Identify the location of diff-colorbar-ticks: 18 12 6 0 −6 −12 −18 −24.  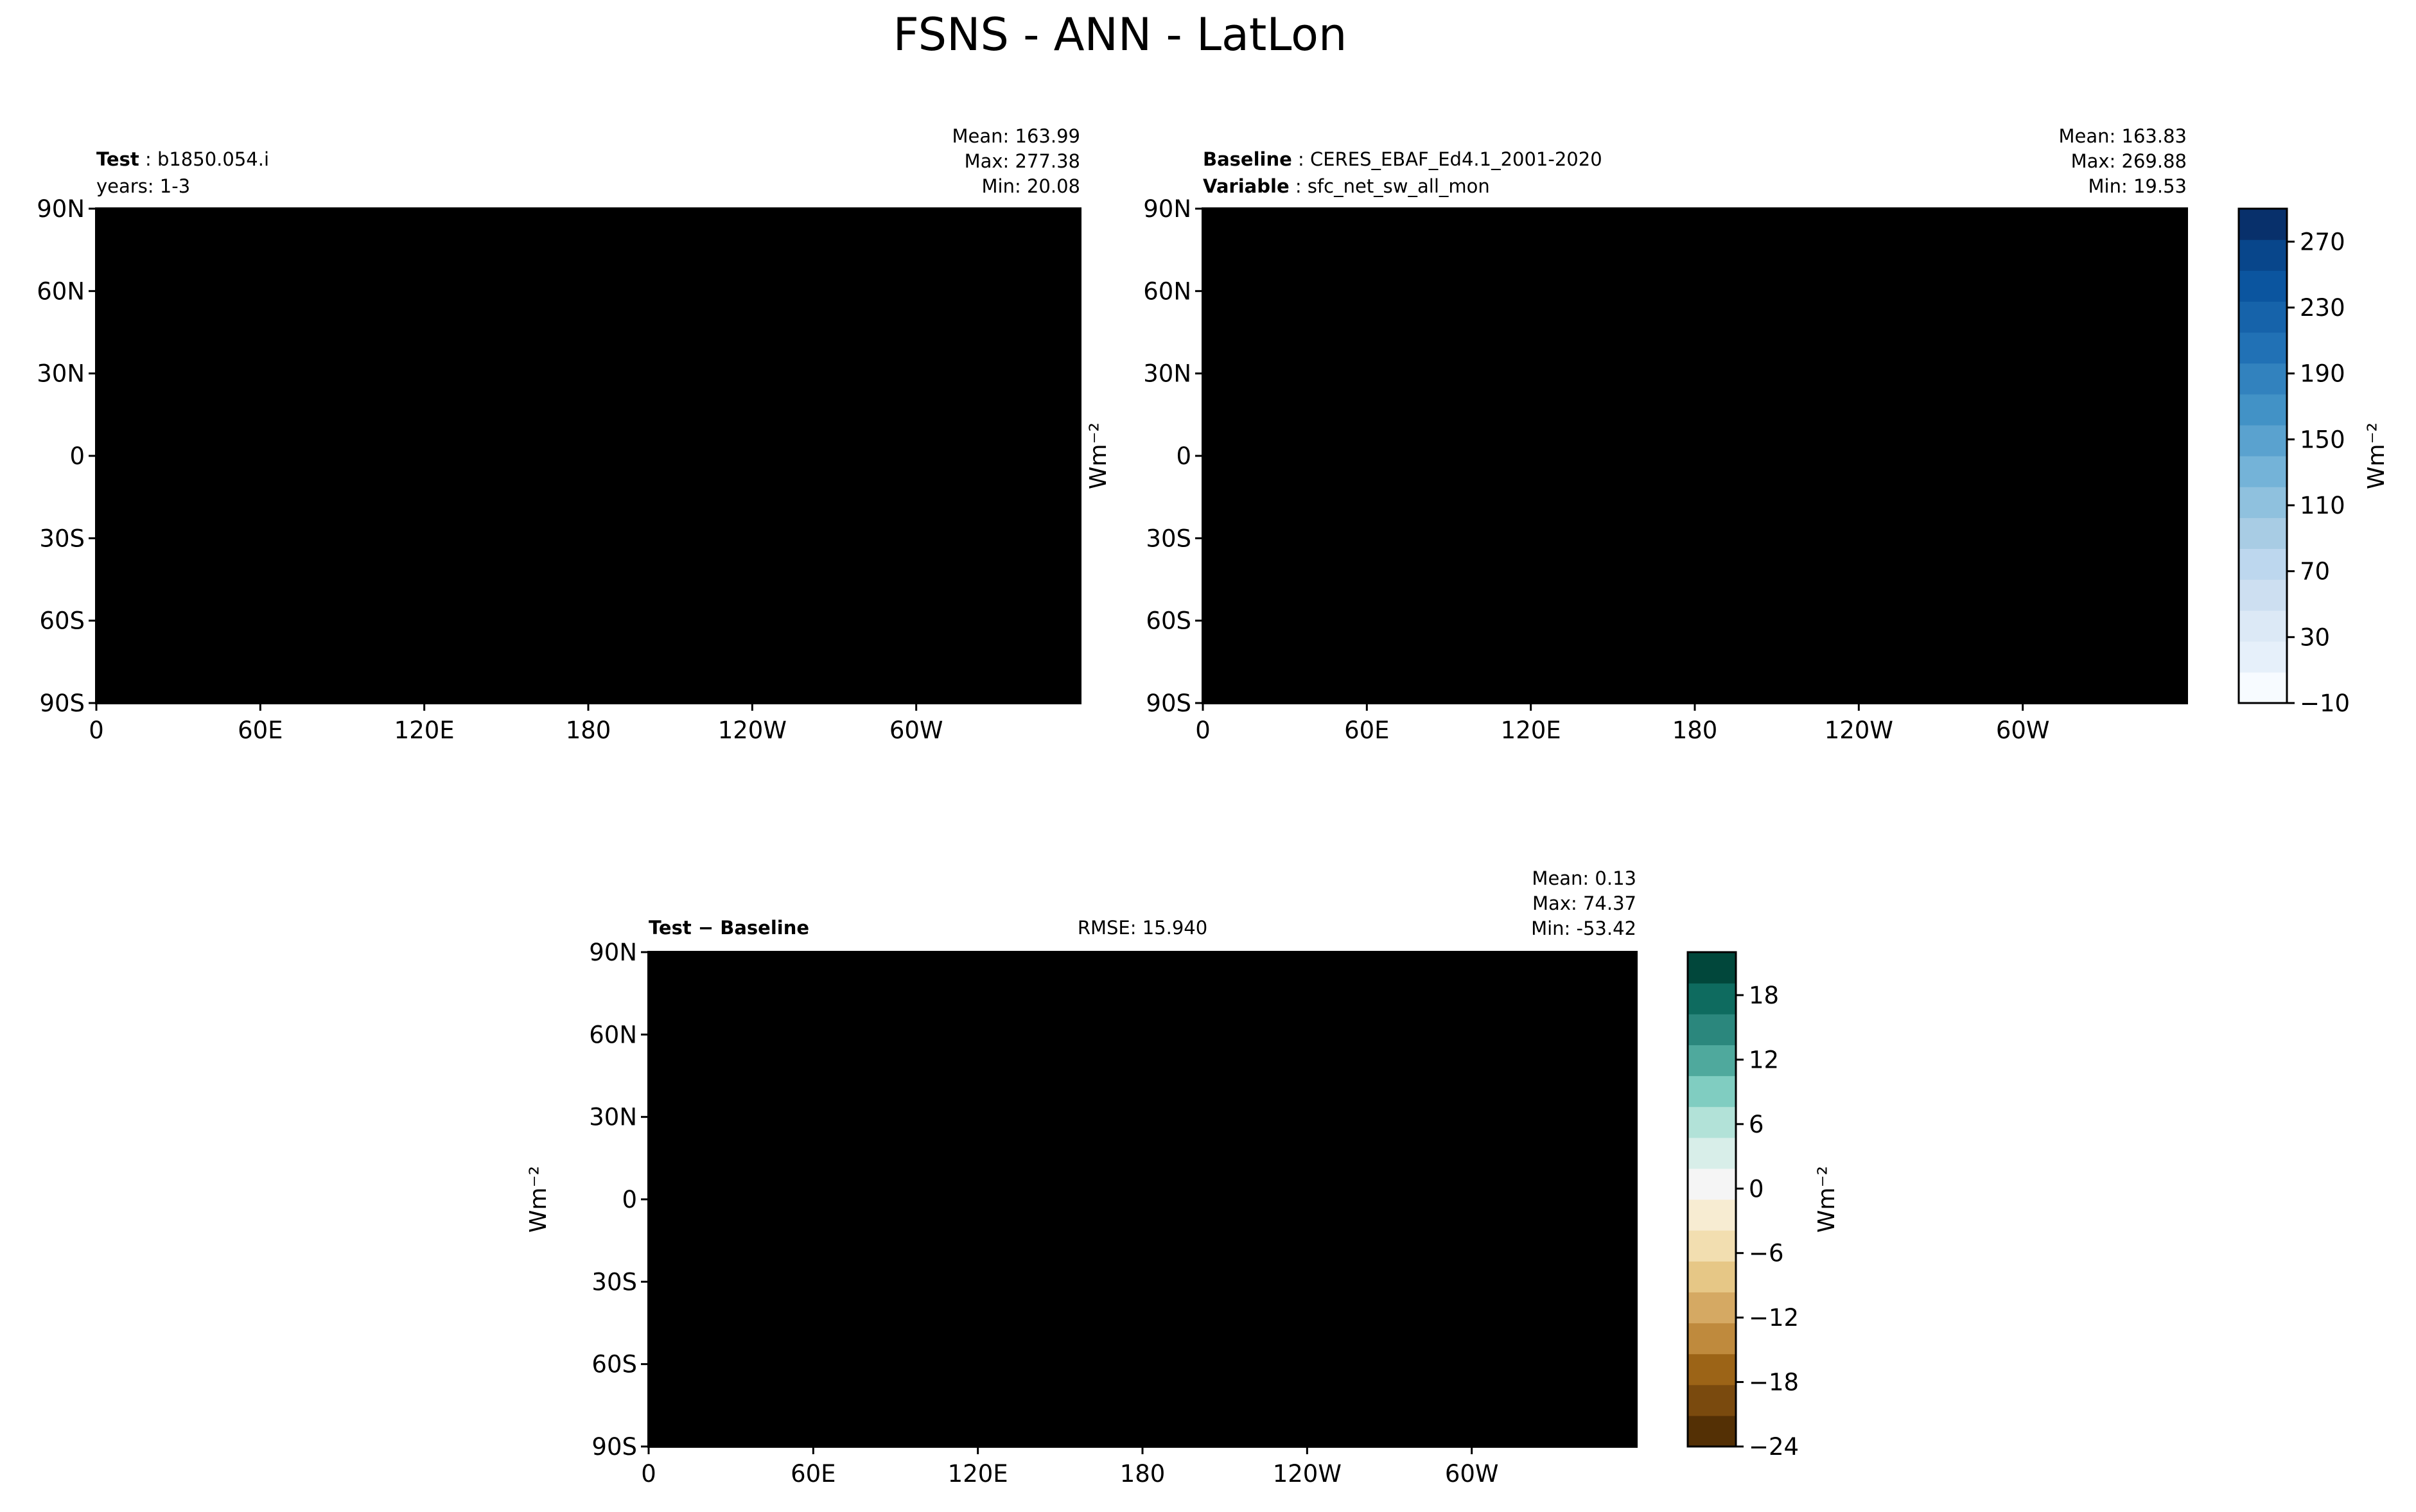
(1767, 1221).